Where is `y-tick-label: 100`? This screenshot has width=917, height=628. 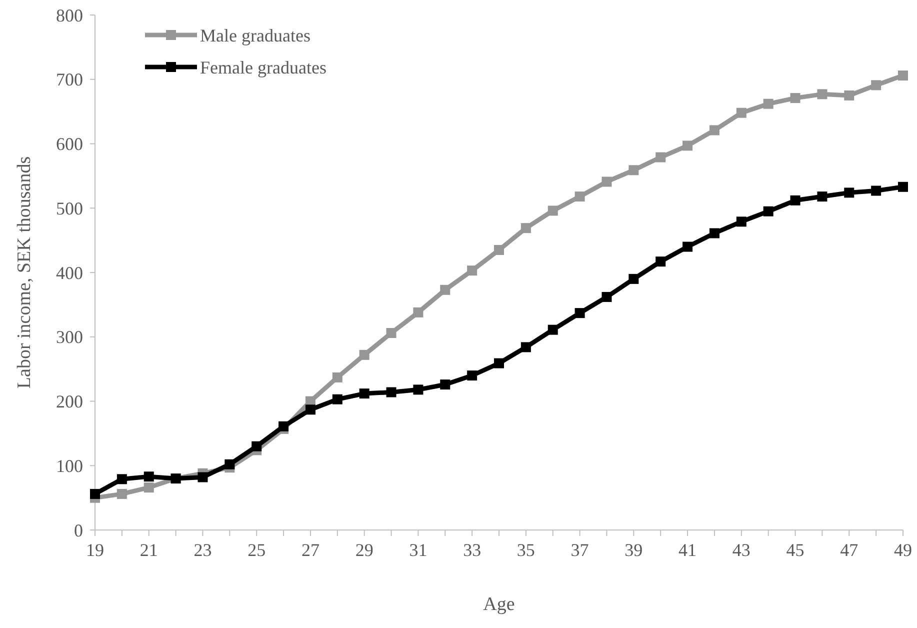
y-tick-label: 100 is located at coordinates (69, 466).